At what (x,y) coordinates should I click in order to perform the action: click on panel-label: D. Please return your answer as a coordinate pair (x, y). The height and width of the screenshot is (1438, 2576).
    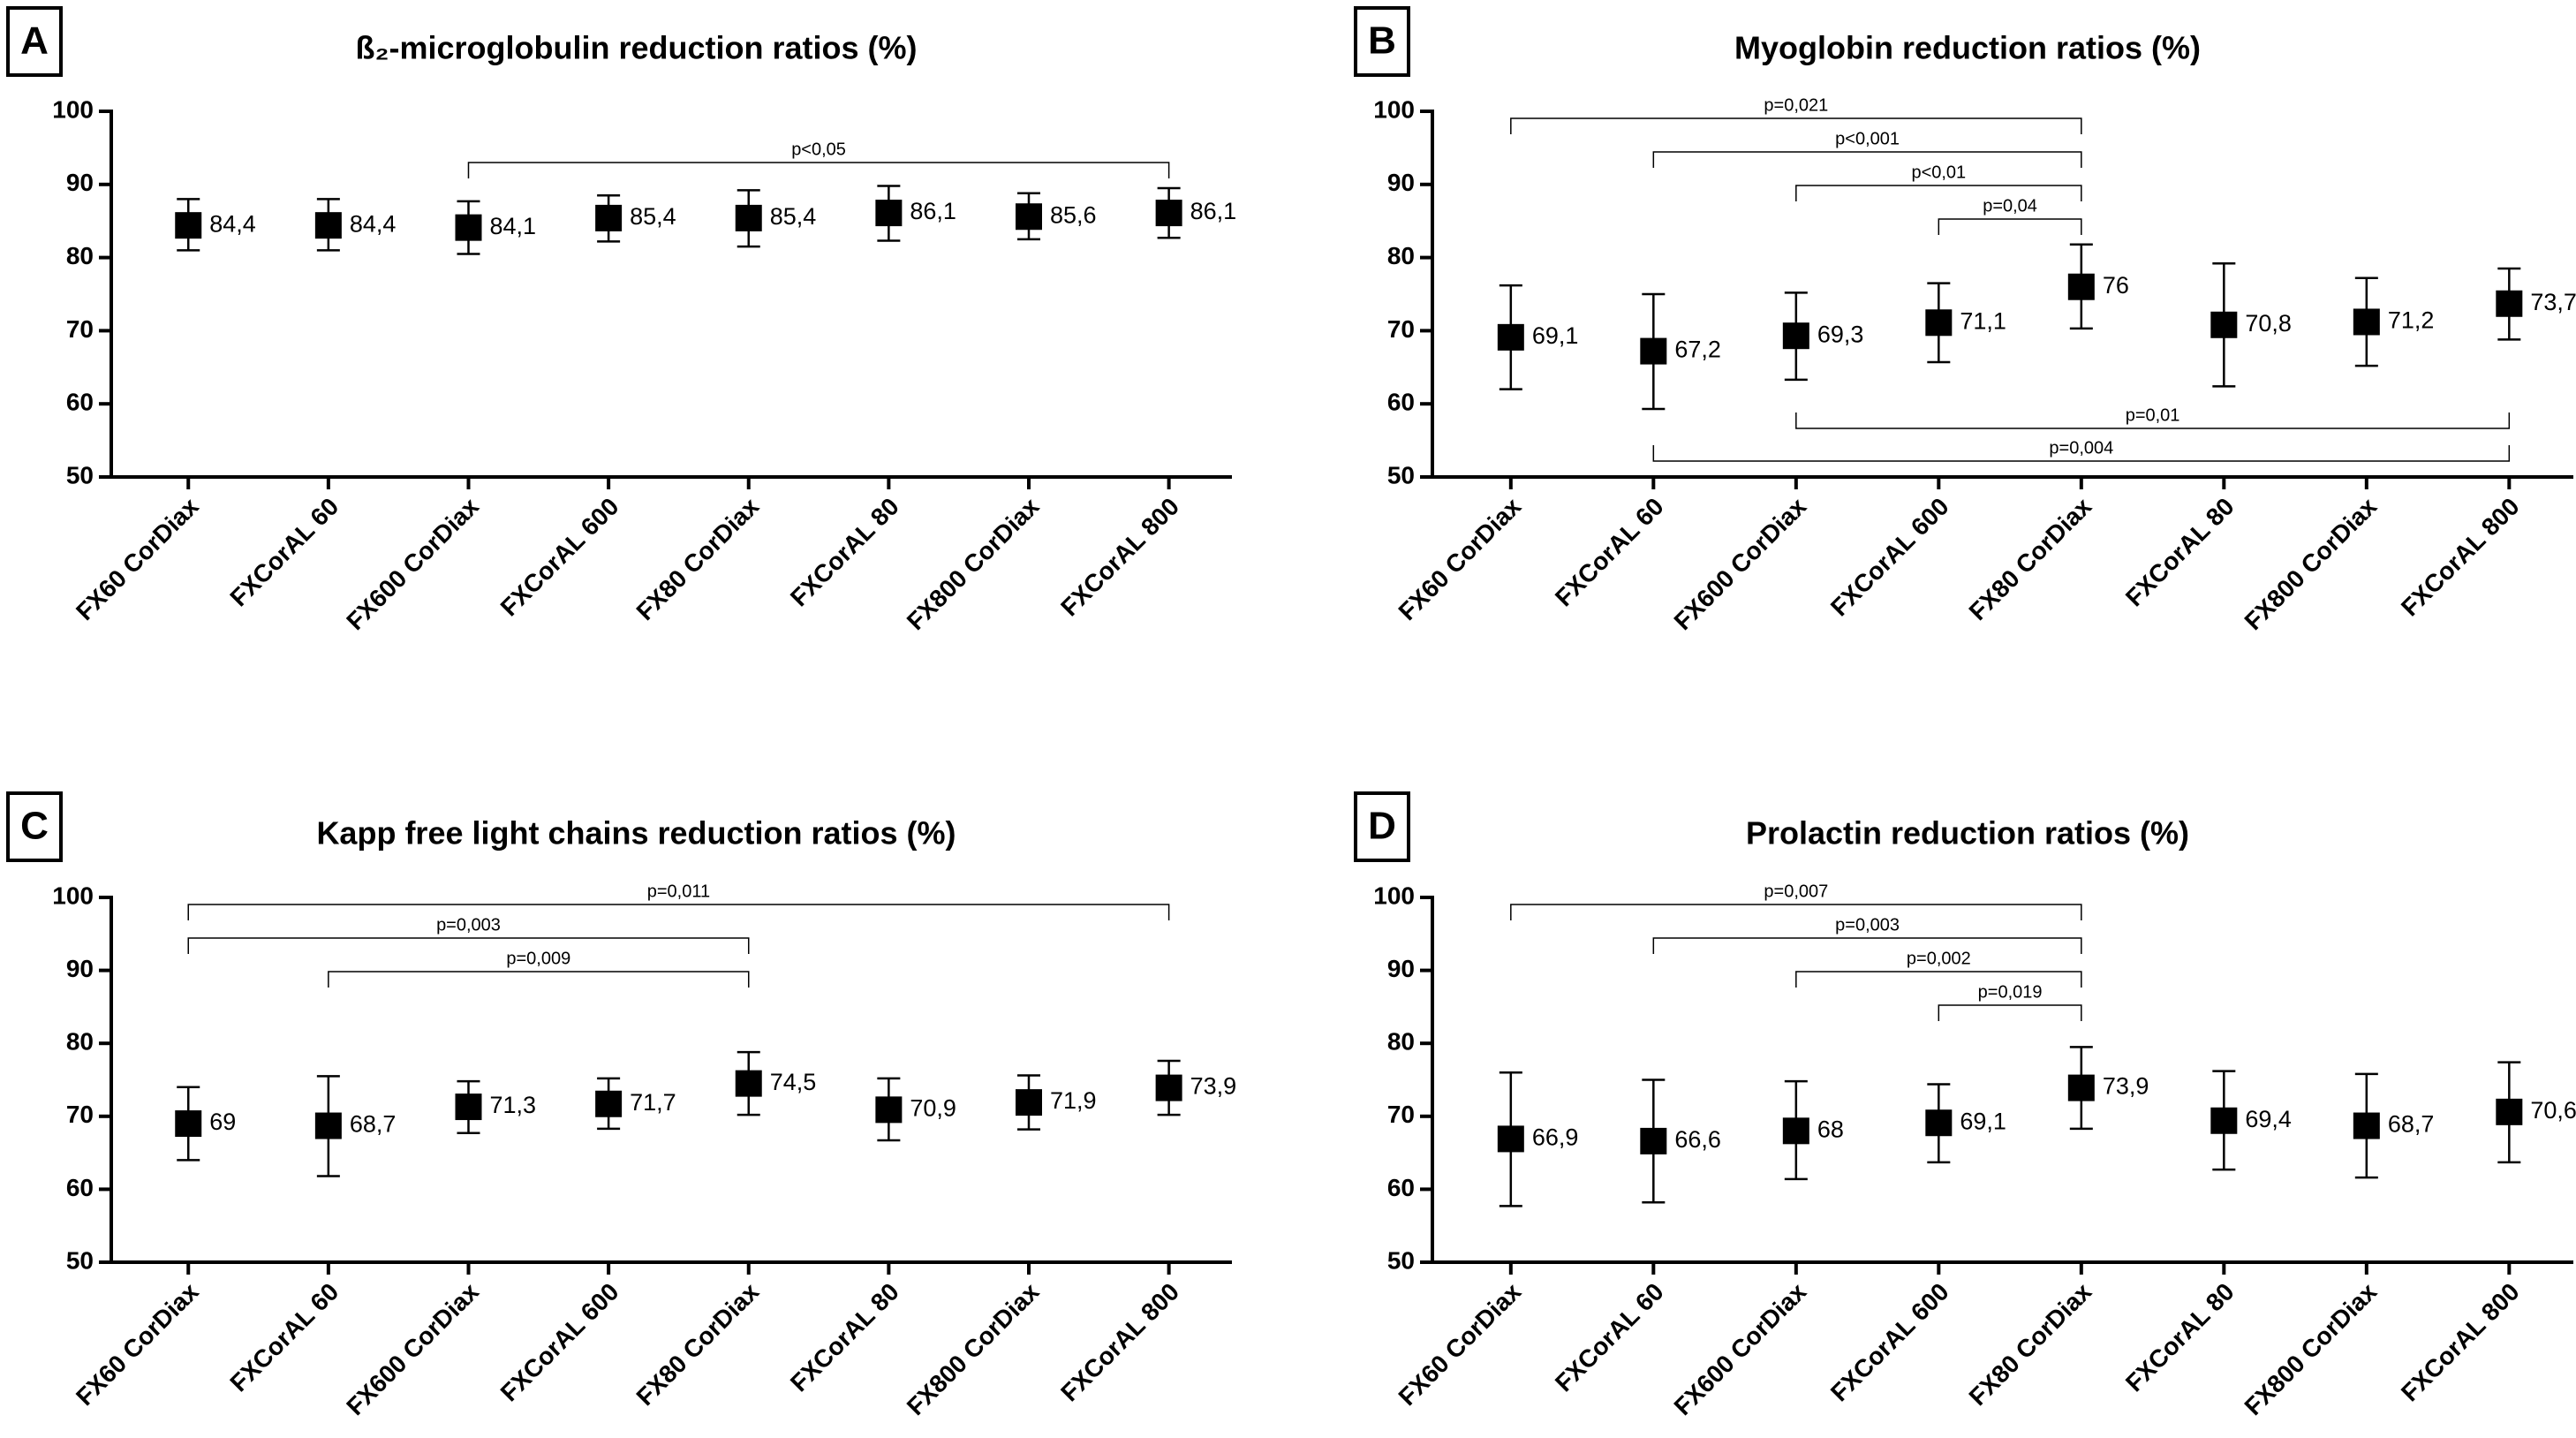
    Looking at the image, I should click on (1382, 826).